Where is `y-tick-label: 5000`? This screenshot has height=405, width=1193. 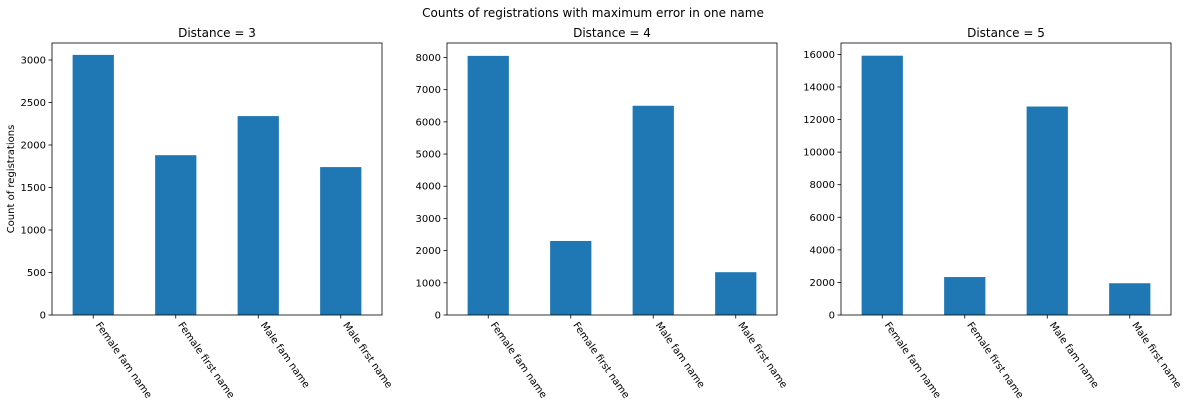 y-tick-label: 5000 is located at coordinates (428, 155).